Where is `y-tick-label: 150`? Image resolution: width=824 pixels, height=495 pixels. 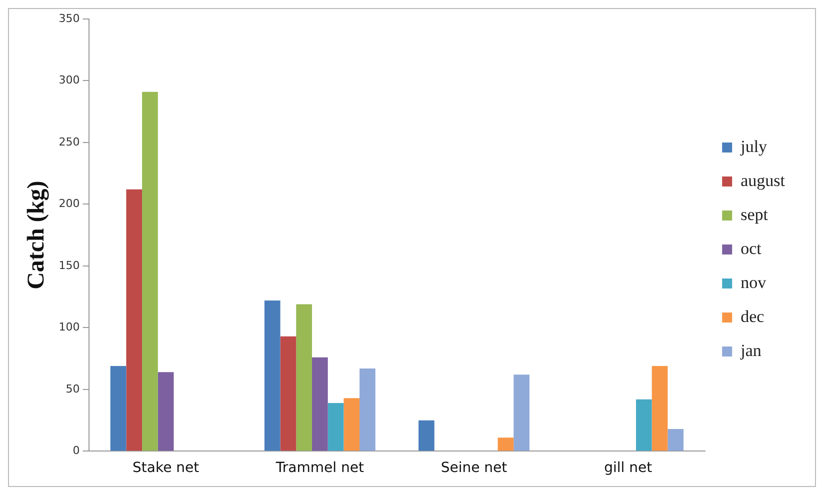
y-tick-label: 150 is located at coordinates (69, 265).